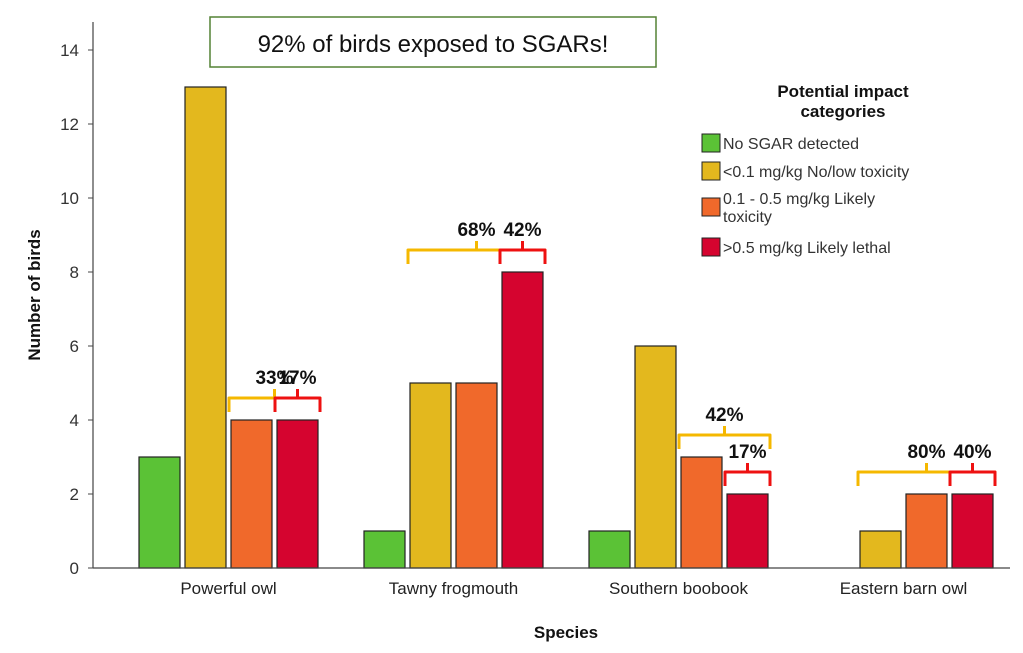  Describe the element at coordinates (843, 91) in the screenshot. I see `legend-title-line1: Potential impact` at that location.